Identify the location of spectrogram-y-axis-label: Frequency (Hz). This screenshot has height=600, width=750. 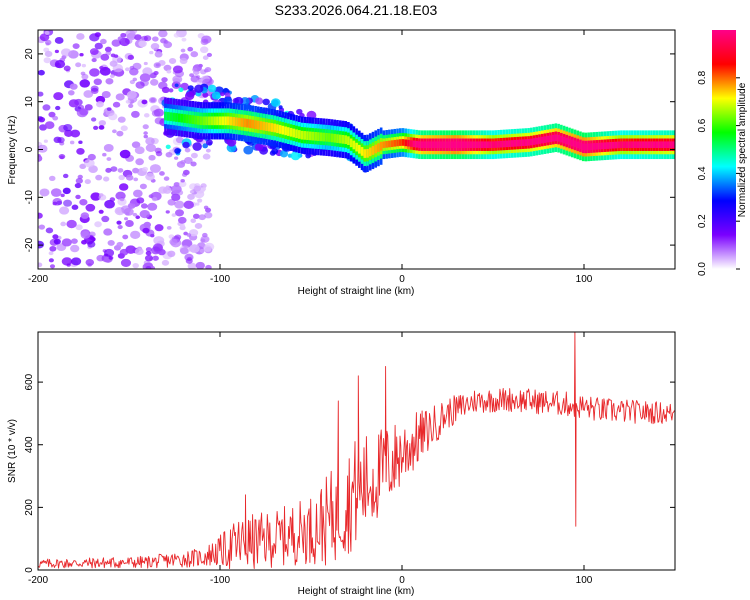
(12, 150).